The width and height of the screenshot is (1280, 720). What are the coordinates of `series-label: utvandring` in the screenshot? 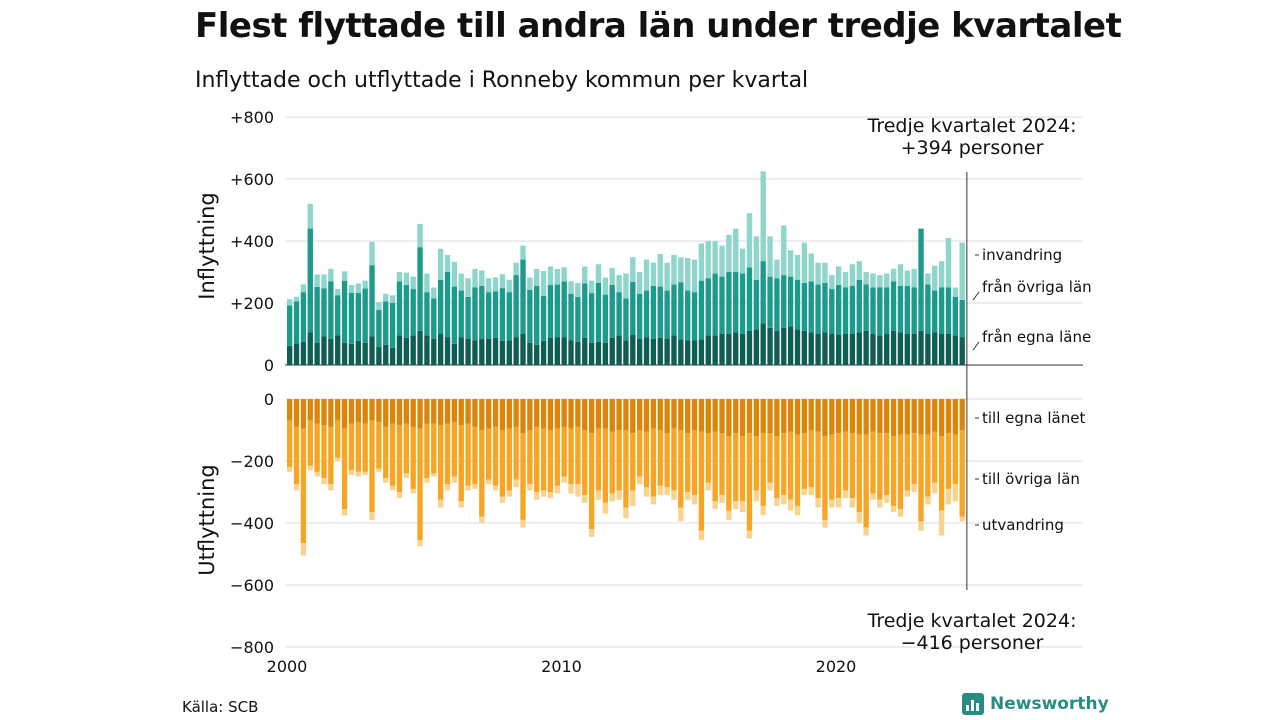 It's located at (1023, 525).